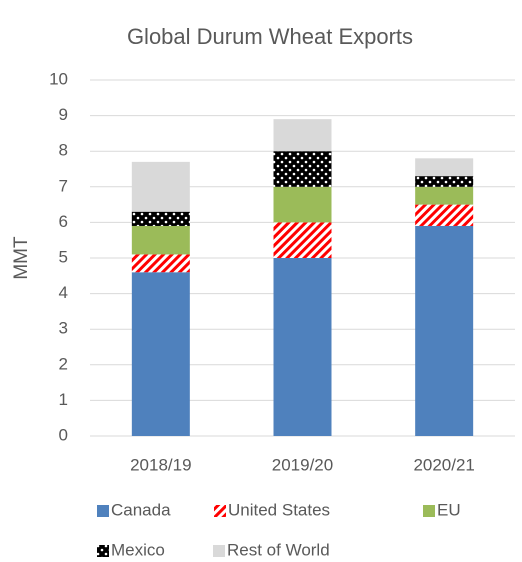 This screenshot has width=522, height=562. I want to click on y-axis-label: MMT, so click(21, 258).